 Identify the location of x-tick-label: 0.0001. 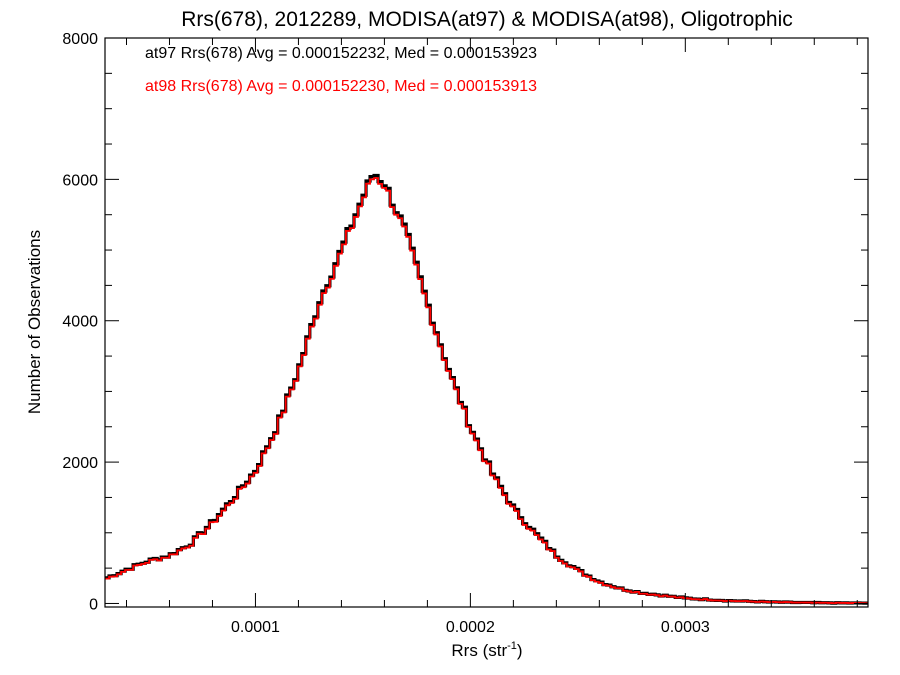
(255, 627).